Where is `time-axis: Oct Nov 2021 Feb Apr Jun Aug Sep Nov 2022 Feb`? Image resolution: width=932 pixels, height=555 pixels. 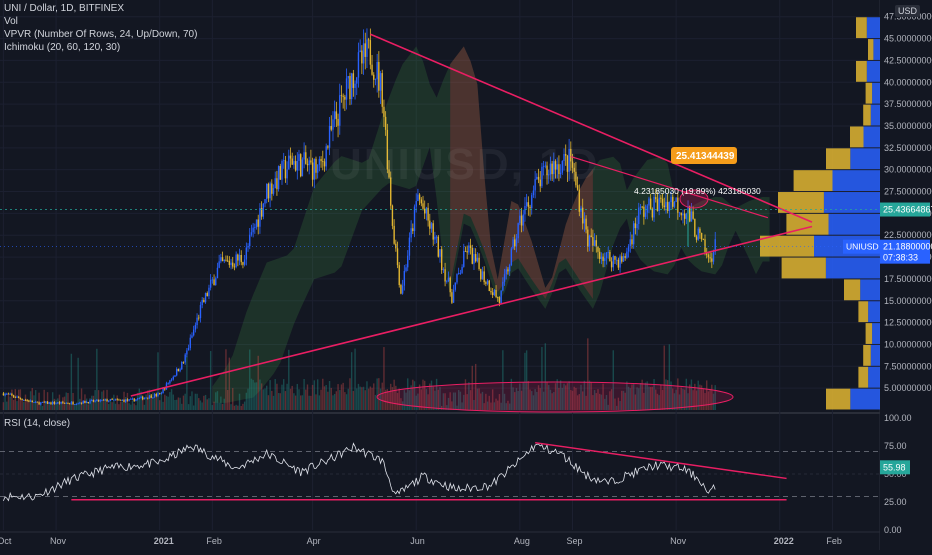 time-axis: Oct Nov 2021 Feb Apr Jun Aug Sep Nov 2022 Feb is located at coordinates (421, 541).